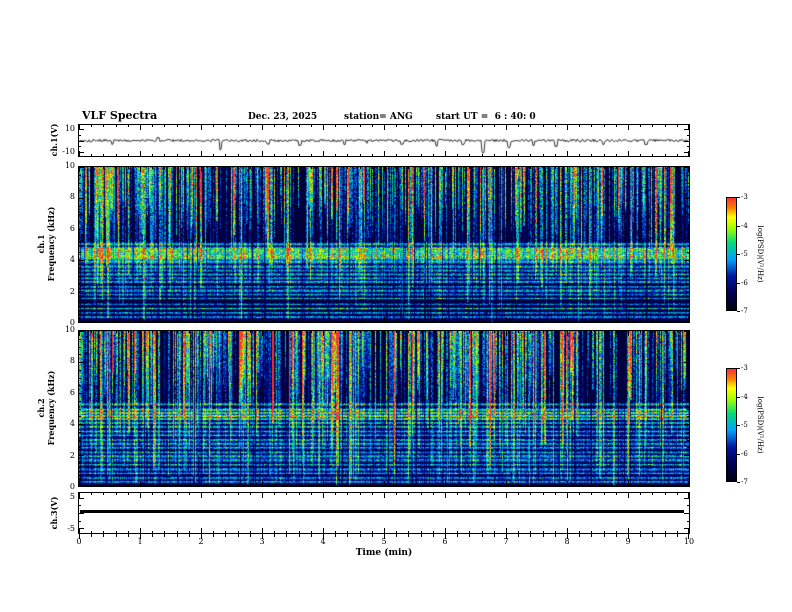 This screenshot has width=792, height=612. Describe the element at coordinates (72, 322) in the screenshot. I see `y-tick-label: 0` at that location.